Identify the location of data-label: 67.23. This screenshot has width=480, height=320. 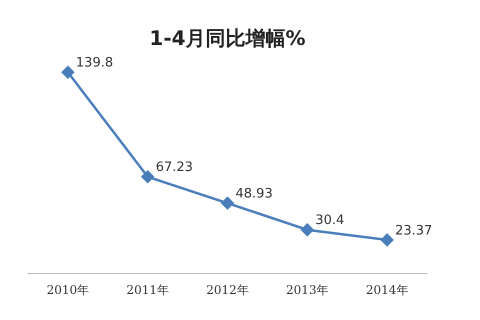
(174, 168).